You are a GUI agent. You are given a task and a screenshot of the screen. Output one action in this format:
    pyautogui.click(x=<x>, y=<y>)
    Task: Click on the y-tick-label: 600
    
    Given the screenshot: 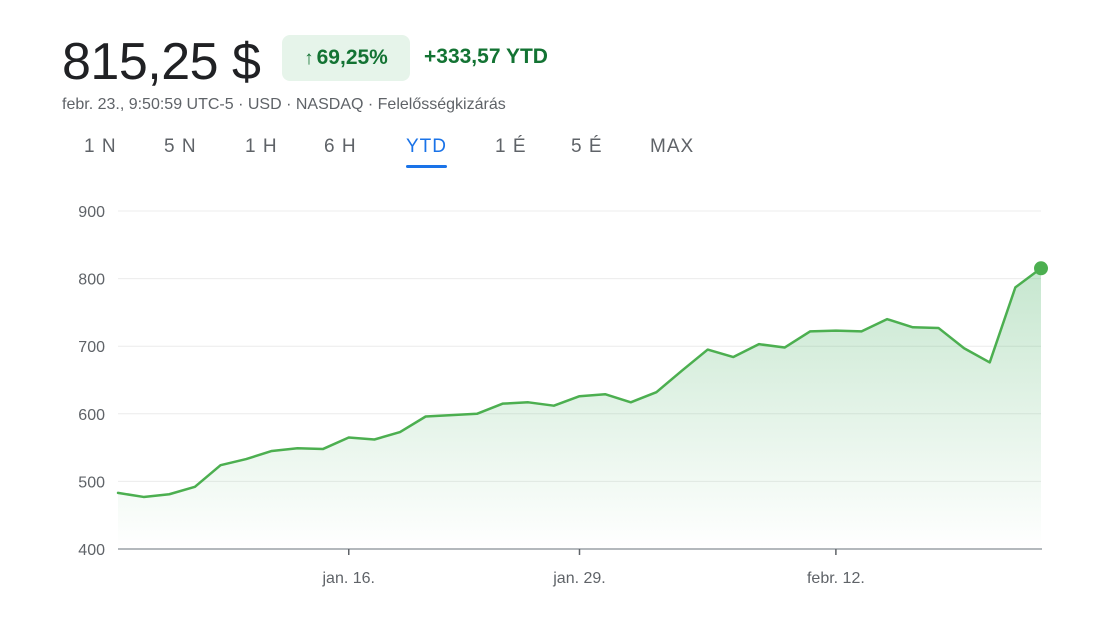 What is the action you would take?
    pyautogui.click(x=91, y=415)
    